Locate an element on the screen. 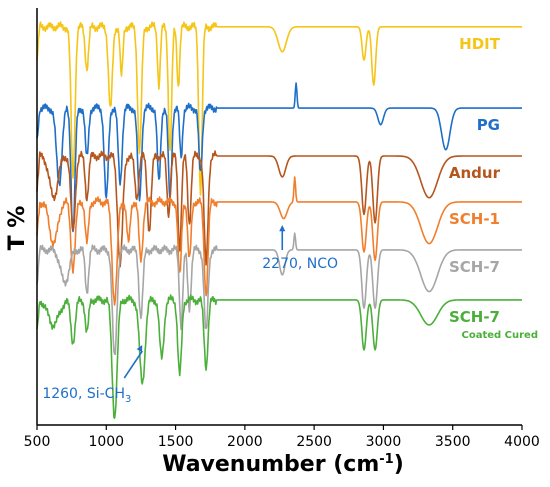  series-label-6: SCH-7 is located at coordinates (474, 317).